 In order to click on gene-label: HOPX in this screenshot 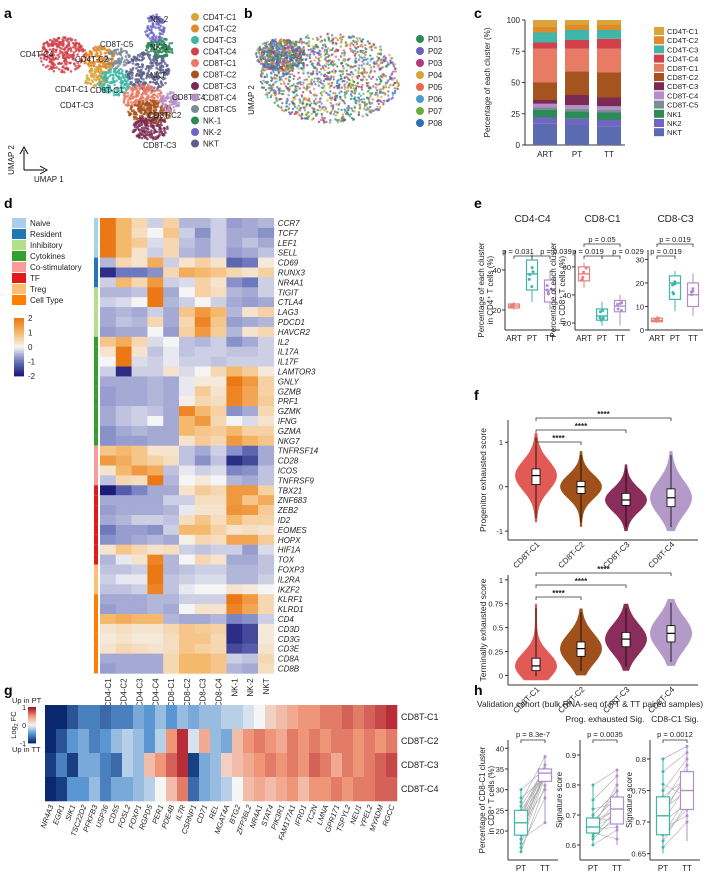, I will do `click(289, 540)`.